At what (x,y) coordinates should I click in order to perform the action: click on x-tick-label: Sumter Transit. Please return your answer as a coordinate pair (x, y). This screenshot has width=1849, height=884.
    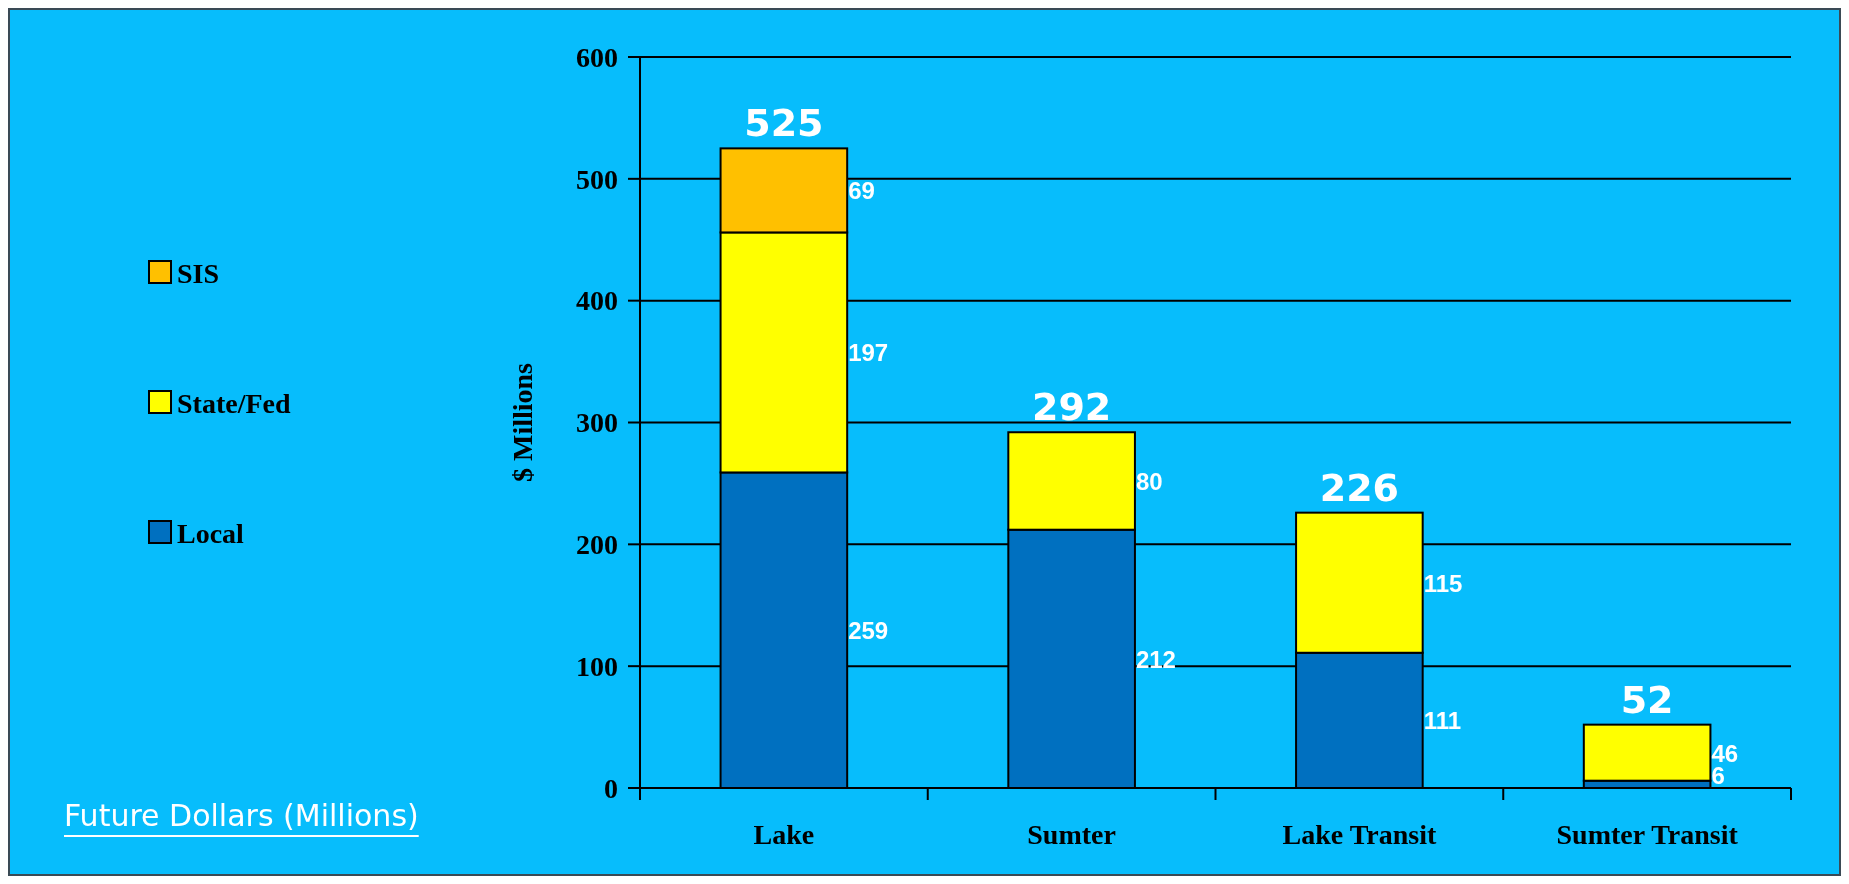
    Looking at the image, I should click on (1647, 834).